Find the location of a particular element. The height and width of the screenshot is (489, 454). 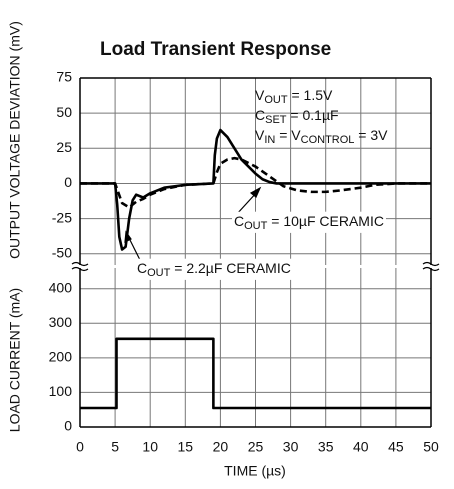

annotation-text: = 0.1µF is located at coordinates (313, 115).